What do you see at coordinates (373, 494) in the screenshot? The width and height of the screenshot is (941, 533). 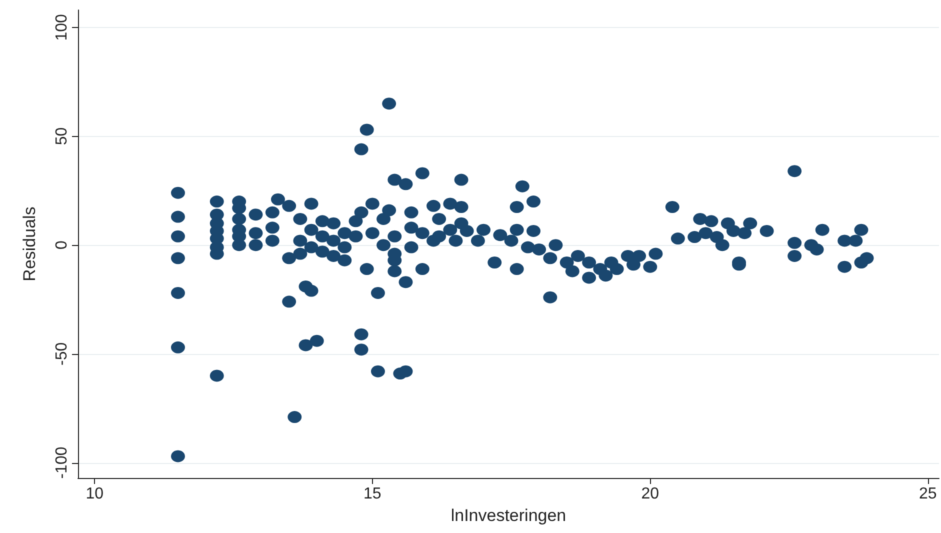 I see `x-tick-label: 15` at bounding box center [373, 494].